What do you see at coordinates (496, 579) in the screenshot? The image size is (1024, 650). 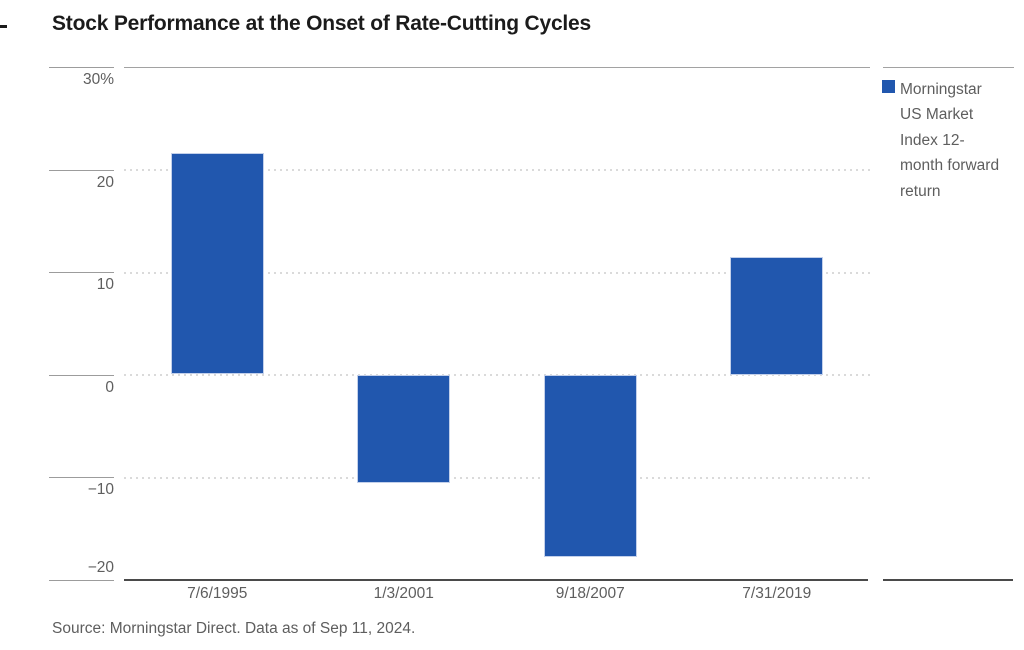 I see `x-axis-line` at bounding box center [496, 579].